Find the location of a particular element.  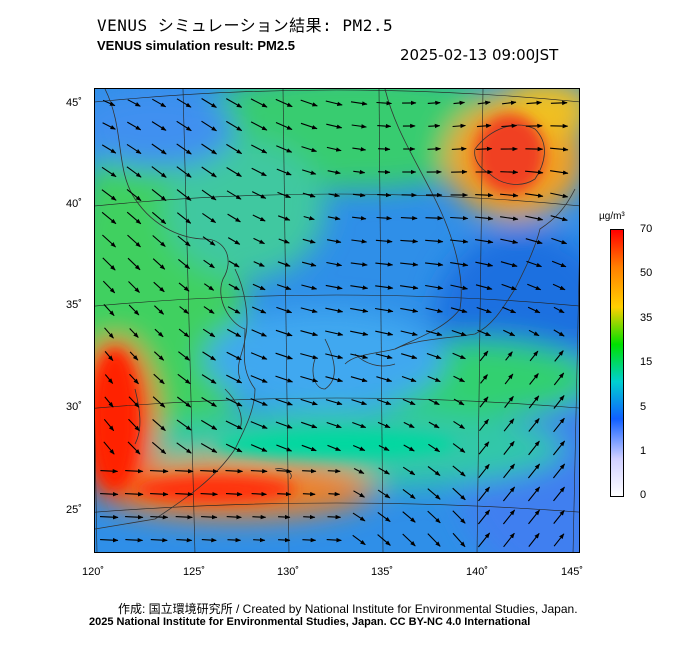

colorbar-tick-70: 70 is located at coordinates (646, 229).